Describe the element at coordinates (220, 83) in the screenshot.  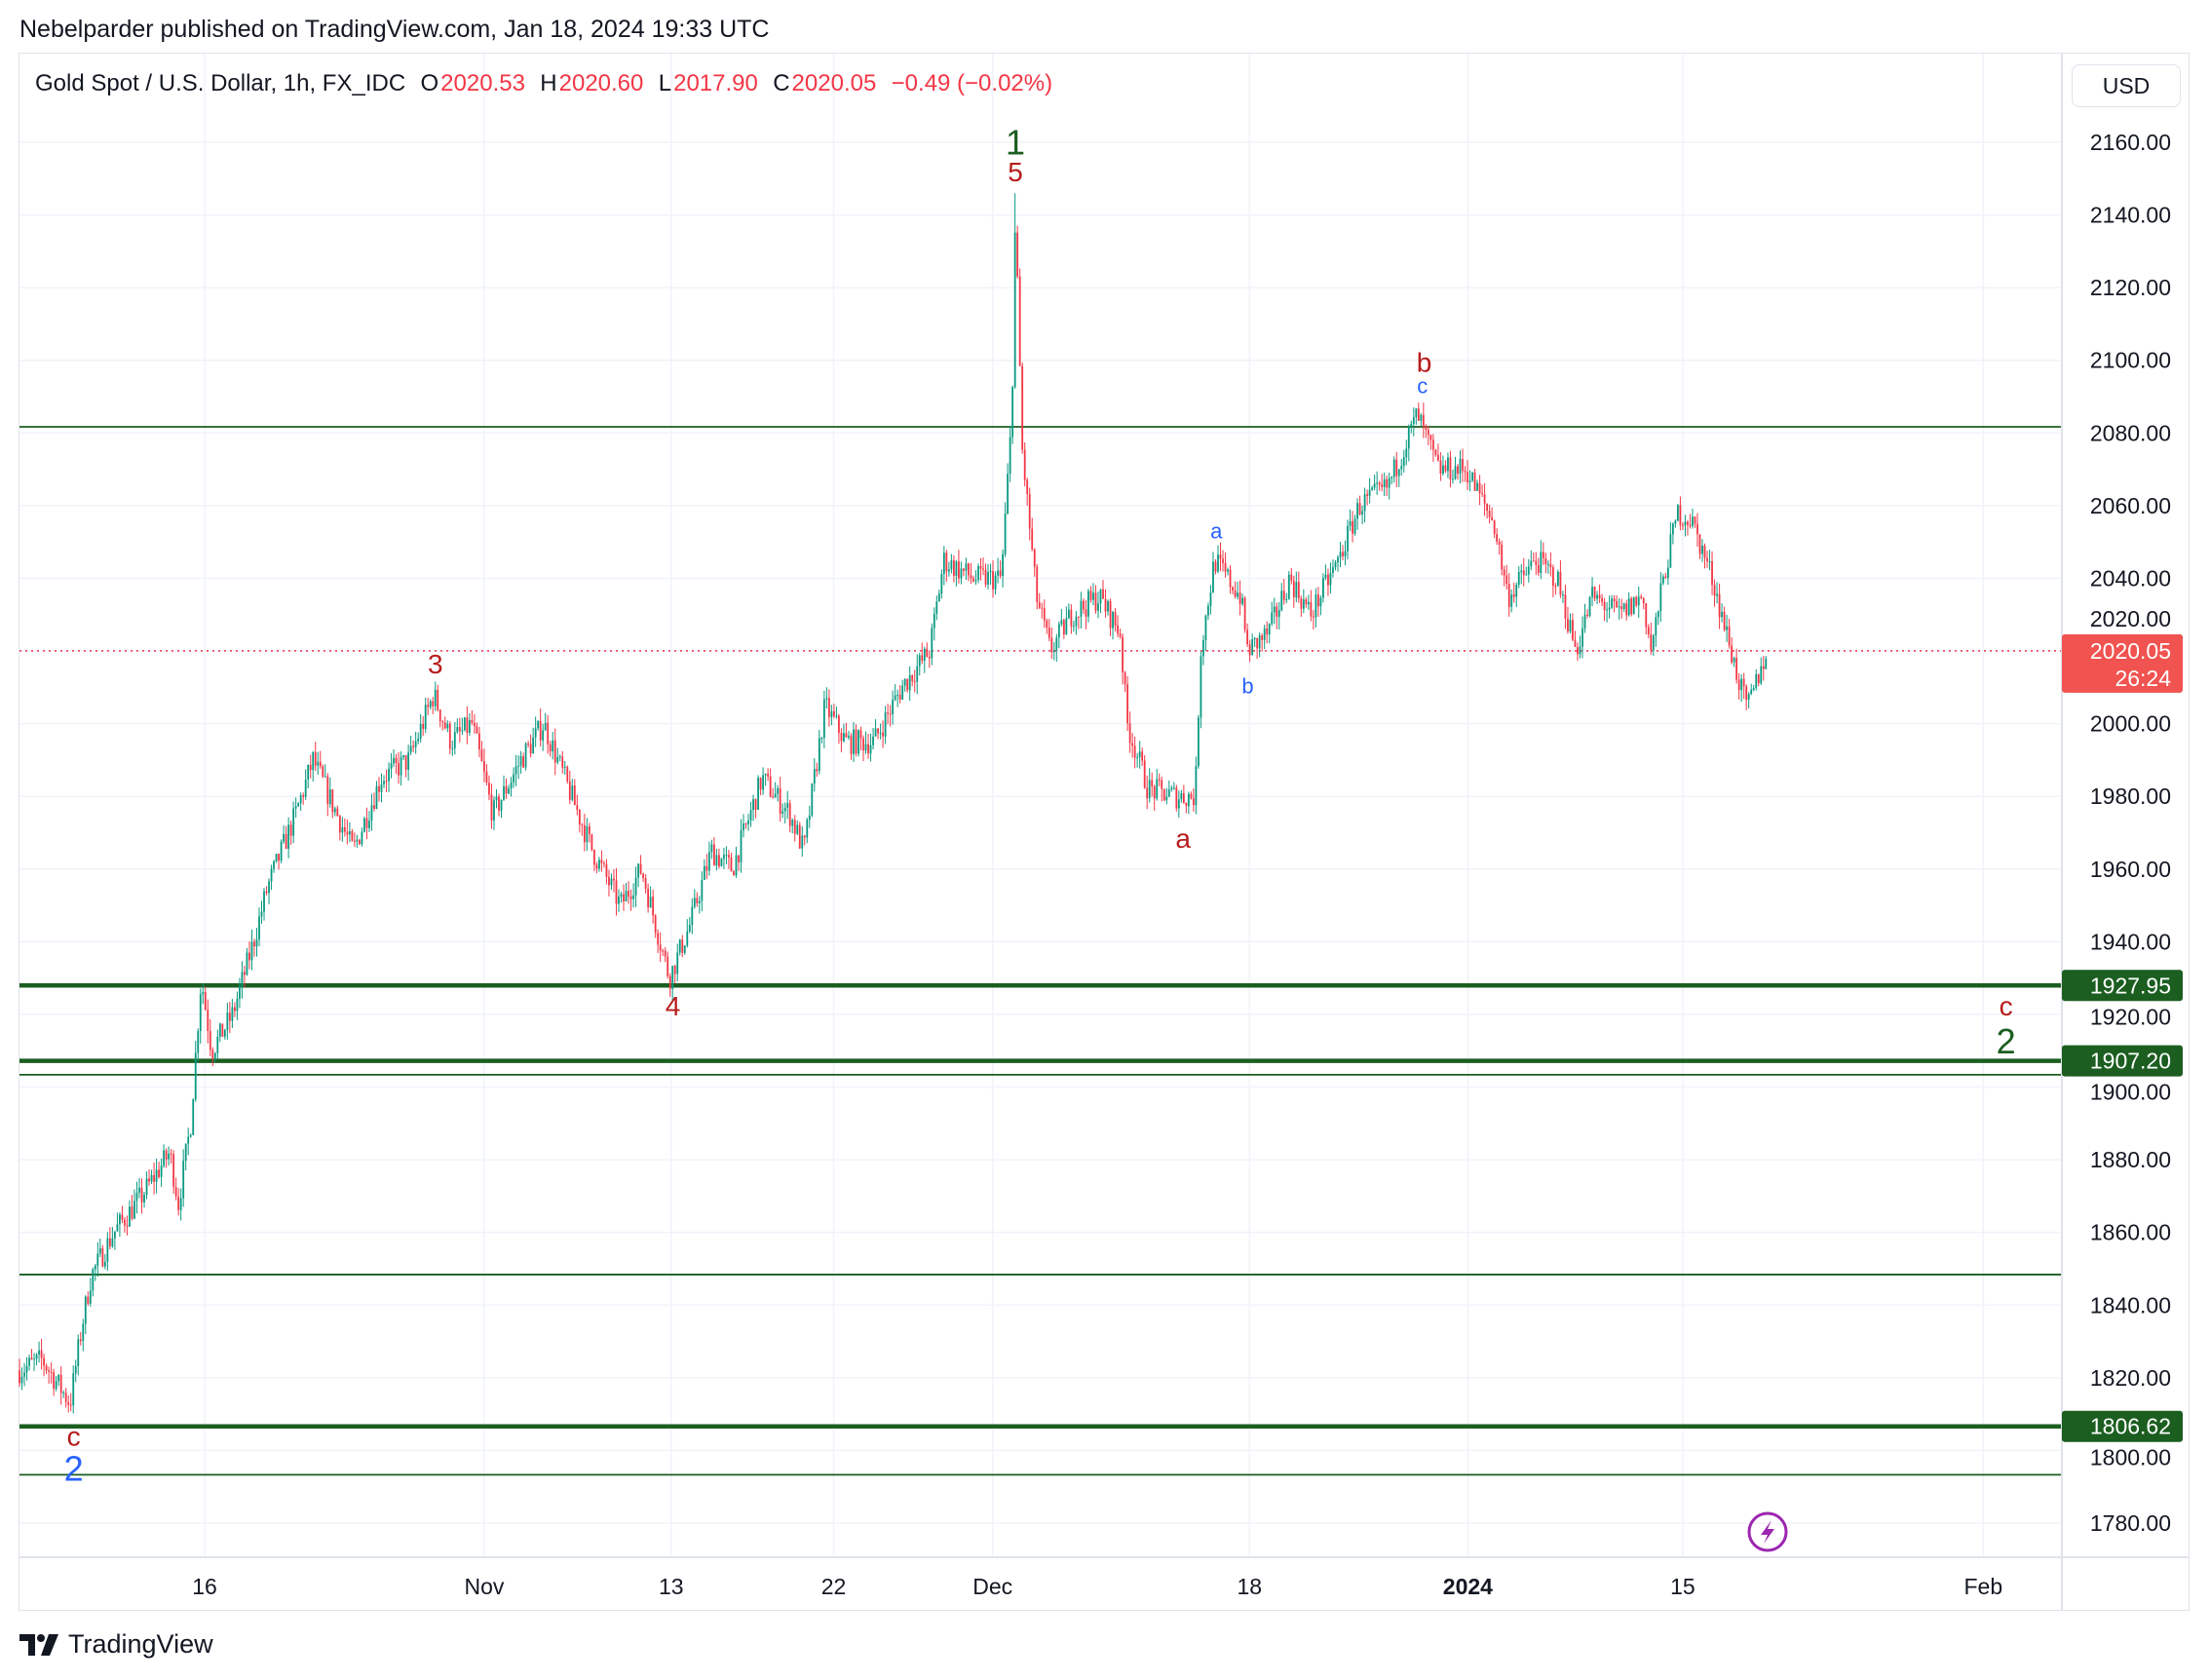
I see `symbol-title: Gold Spot / U.S. Dollar, 1h, FX_IDC` at that location.